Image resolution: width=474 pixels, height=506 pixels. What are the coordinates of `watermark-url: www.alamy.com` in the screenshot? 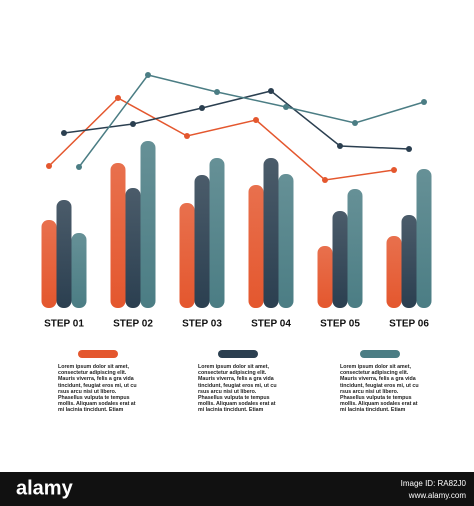 It's located at (437, 495).